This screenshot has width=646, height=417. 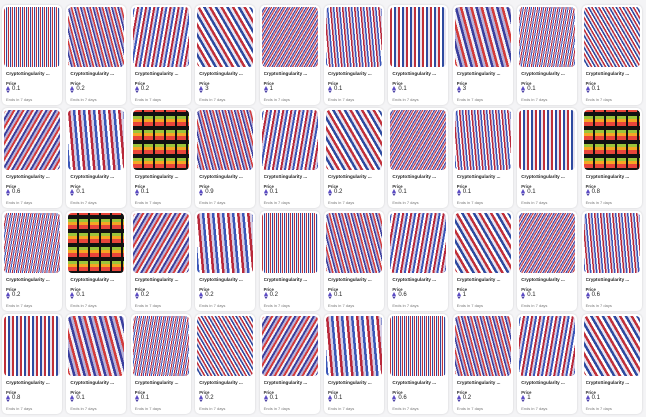 I want to click on price-value: 1, so click(x=529, y=398).